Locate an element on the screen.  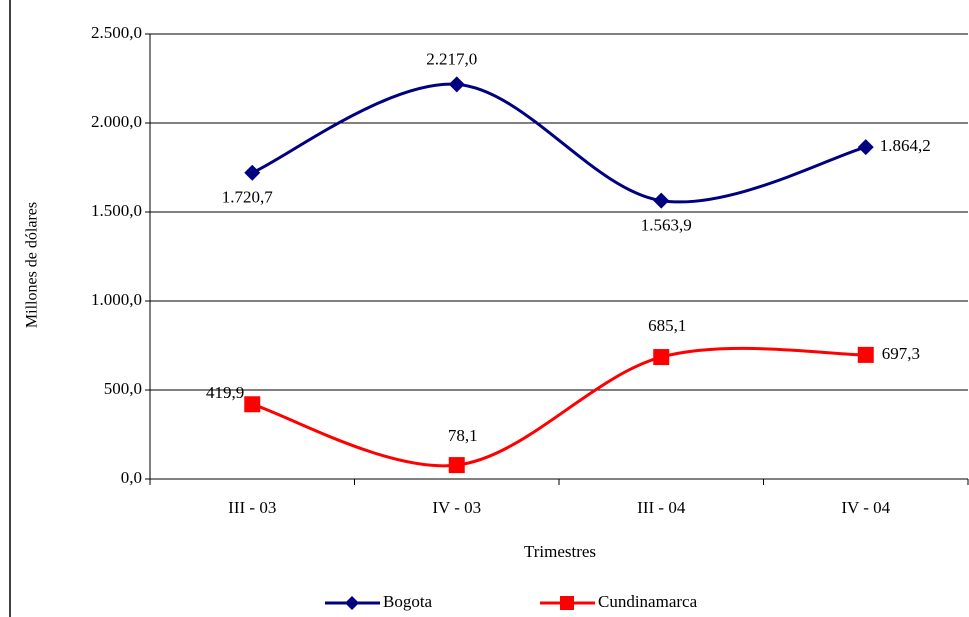
x-tick-label: III - 04 is located at coordinates (661, 507).